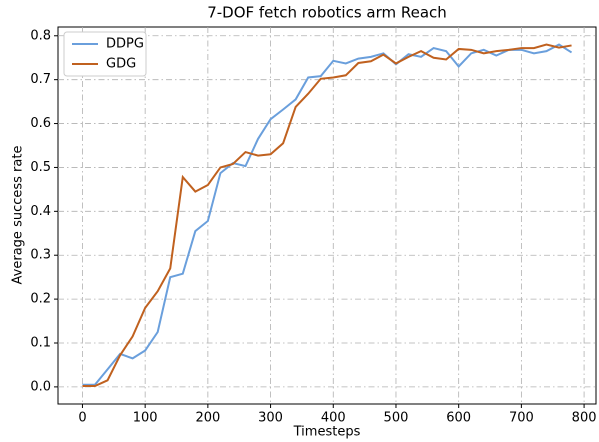 The width and height of the screenshot is (599, 442). I want to click on y-tick-label: 0.8, so click(40, 35).